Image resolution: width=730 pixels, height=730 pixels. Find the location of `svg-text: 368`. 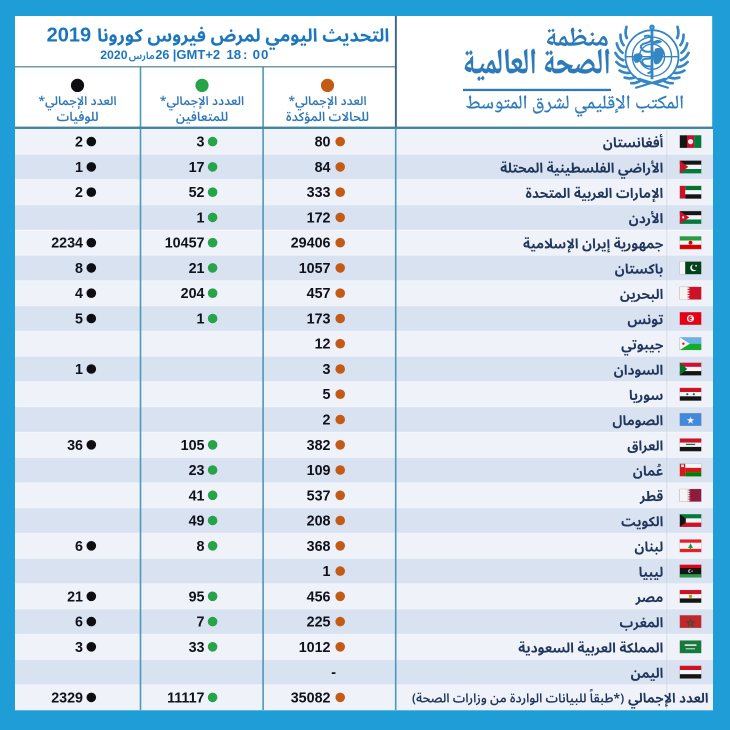

svg-text: 368 is located at coordinates (319, 547).